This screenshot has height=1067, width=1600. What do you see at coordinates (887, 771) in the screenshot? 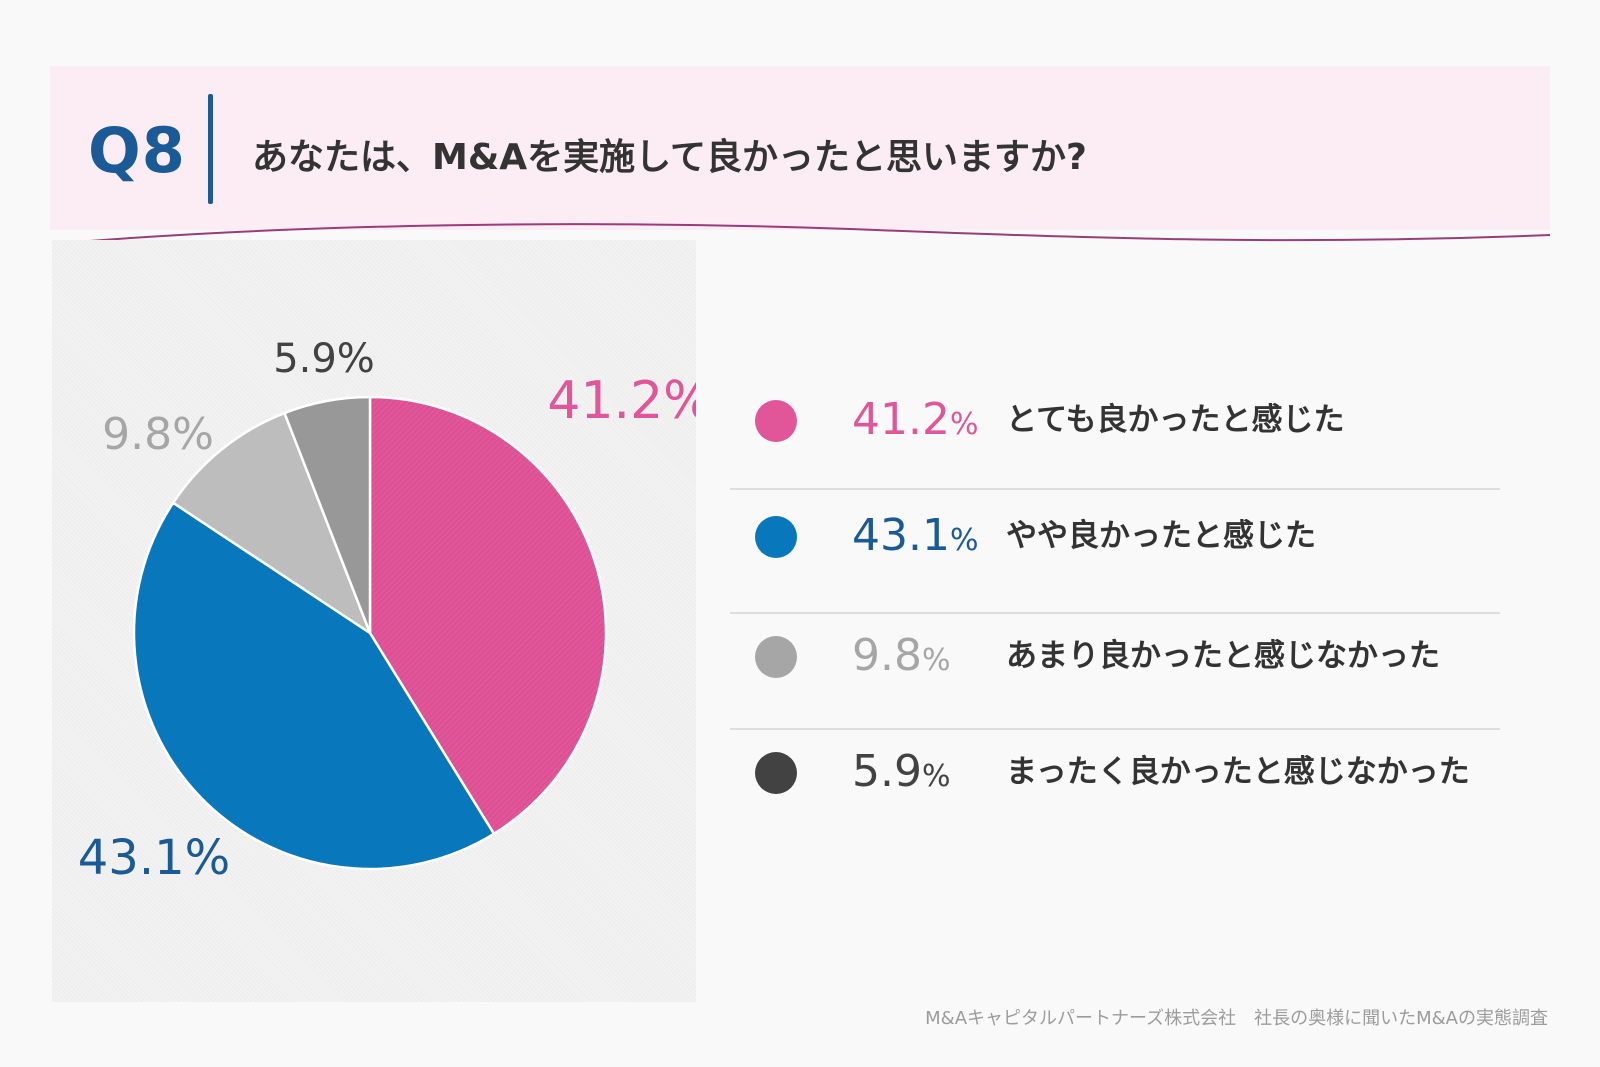
I see `legend-percentage-number: 5.9` at bounding box center [887, 771].